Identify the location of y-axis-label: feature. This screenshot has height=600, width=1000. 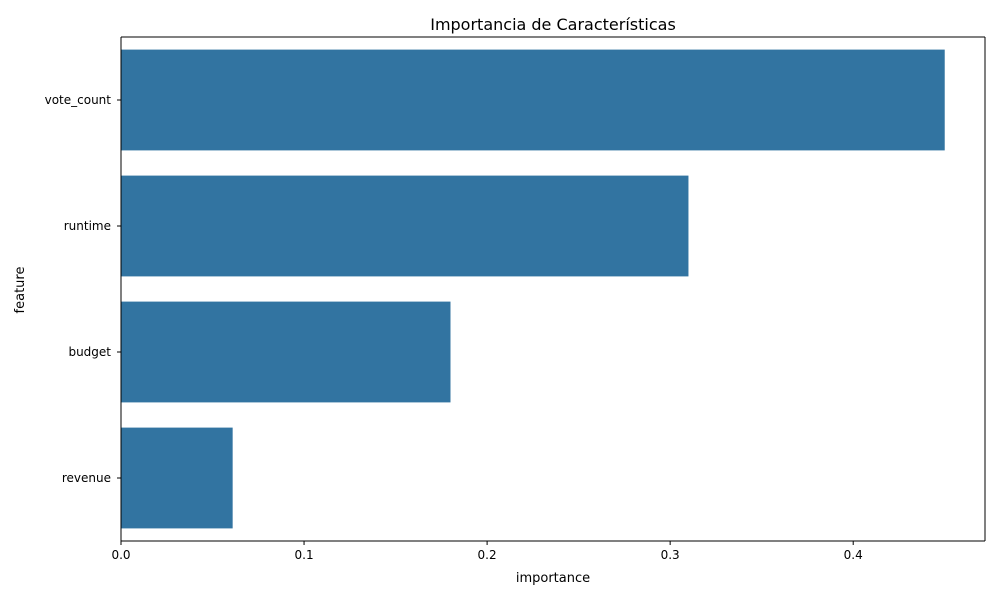
(20, 290).